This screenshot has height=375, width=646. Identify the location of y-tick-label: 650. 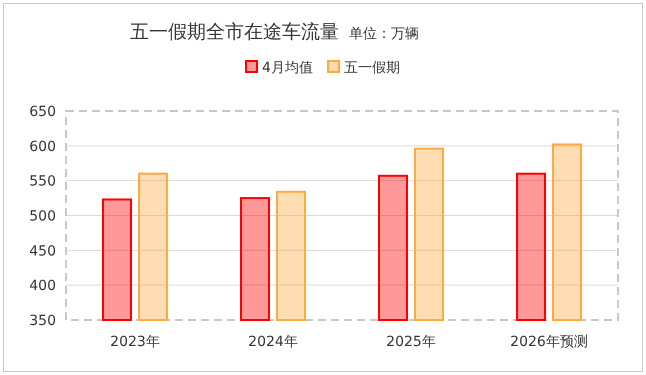
(42, 112).